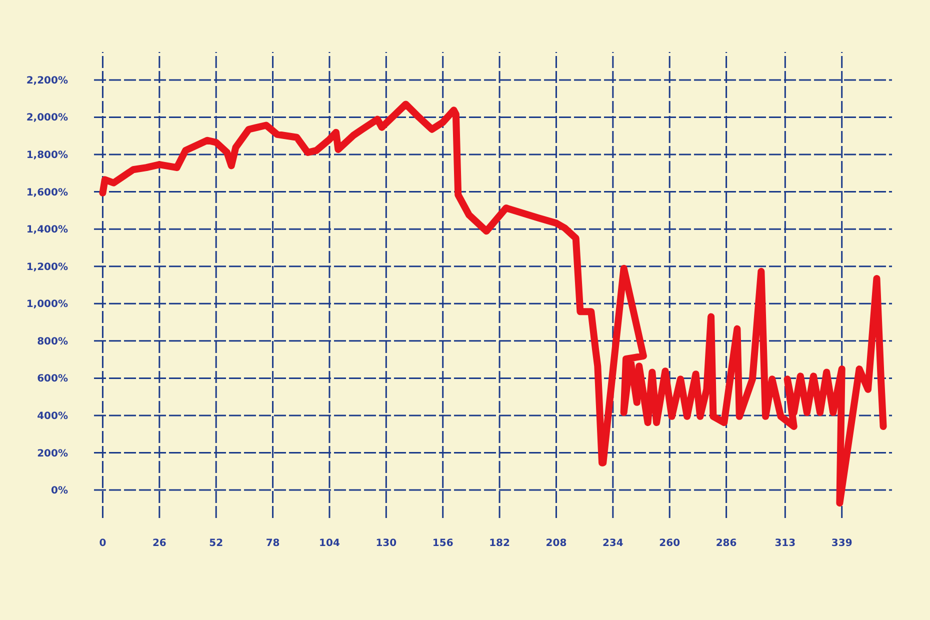 Image resolution: width=930 pixels, height=620 pixels. Describe the element at coordinates (47, 304) in the screenshot. I see `y-tick-label: 1,000%` at that location.